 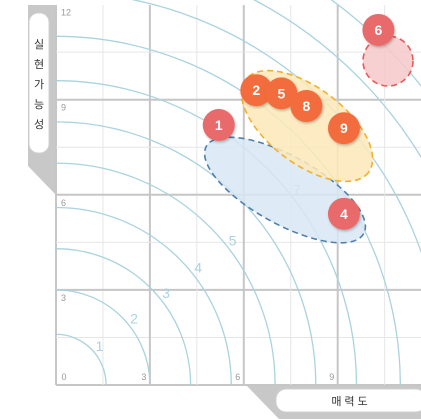 I want to click on point-label: 1, so click(x=219, y=125).